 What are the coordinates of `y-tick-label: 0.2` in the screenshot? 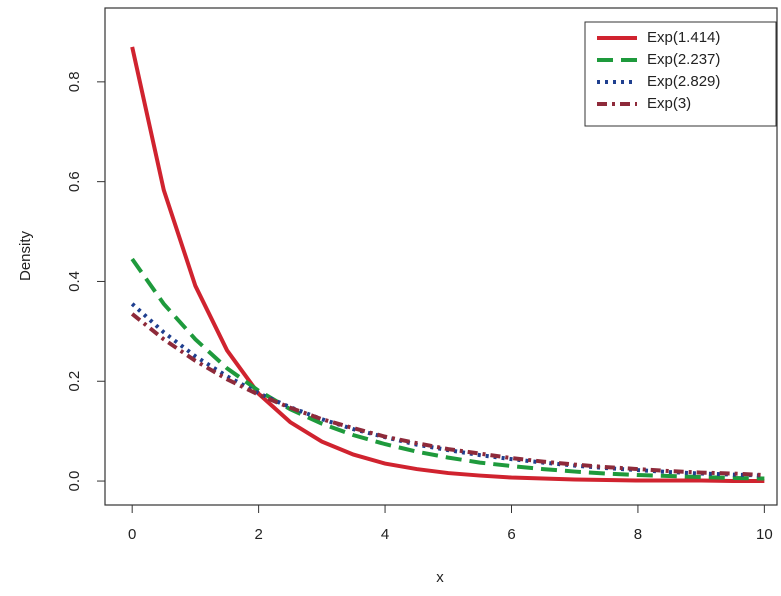 It's located at (74, 381).